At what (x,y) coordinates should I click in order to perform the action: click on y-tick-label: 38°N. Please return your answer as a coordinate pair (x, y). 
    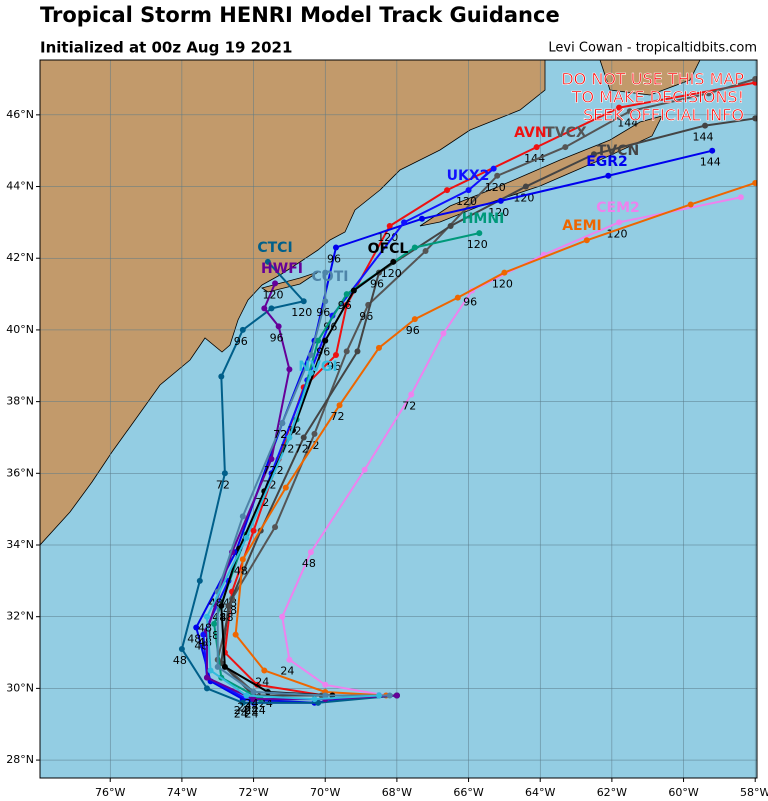
    Looking at the image, I should click on (20, 401).